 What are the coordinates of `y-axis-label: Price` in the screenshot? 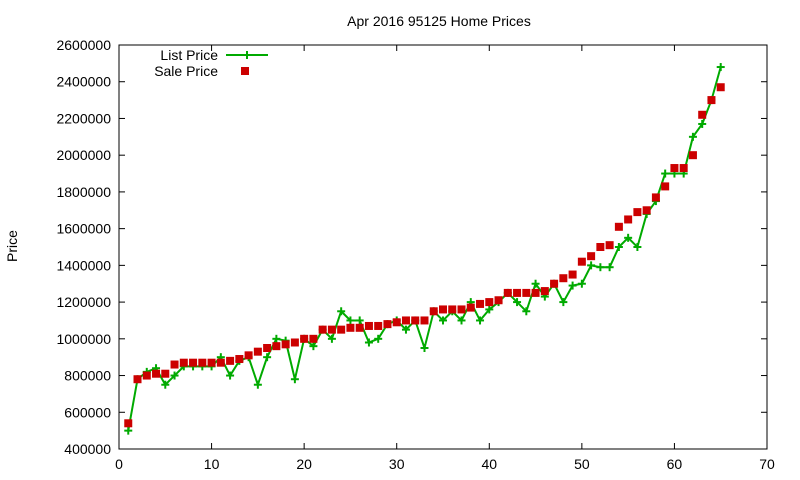 It's located at (12, 246).